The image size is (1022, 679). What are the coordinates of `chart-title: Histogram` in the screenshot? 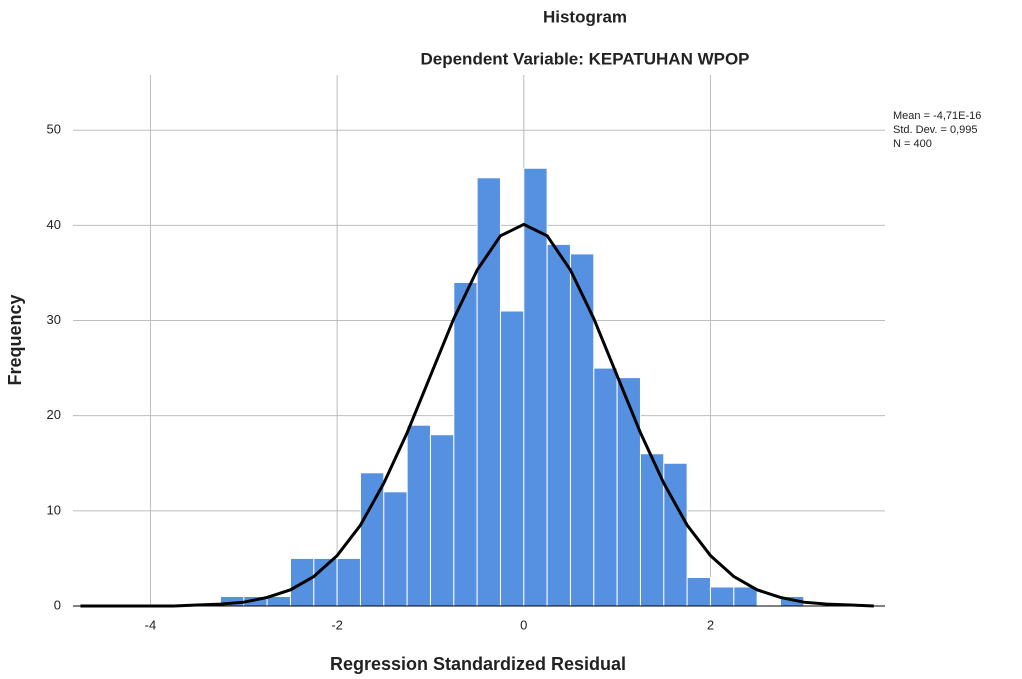 It's located at (585, 16).